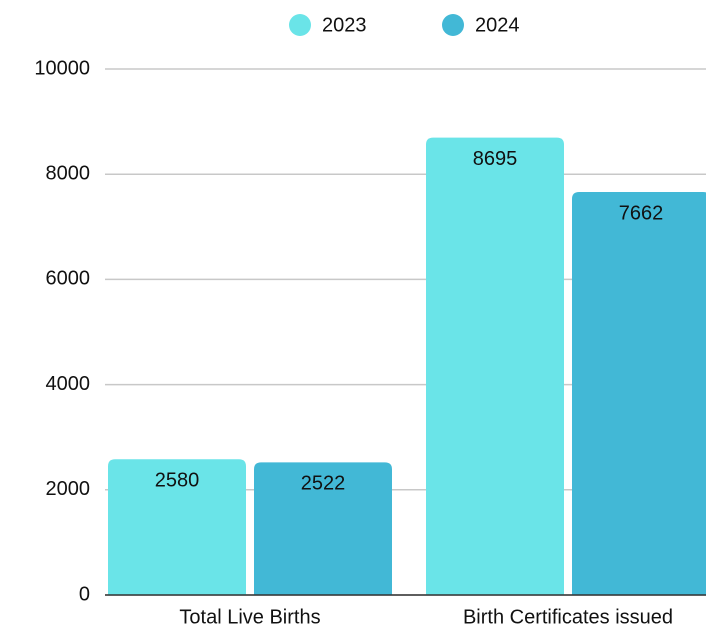 This screenshot has height=629, width=706. Describe the element at coordinates (84, 594) in the screenshot. I see `y-tick-label: 0` at that location.